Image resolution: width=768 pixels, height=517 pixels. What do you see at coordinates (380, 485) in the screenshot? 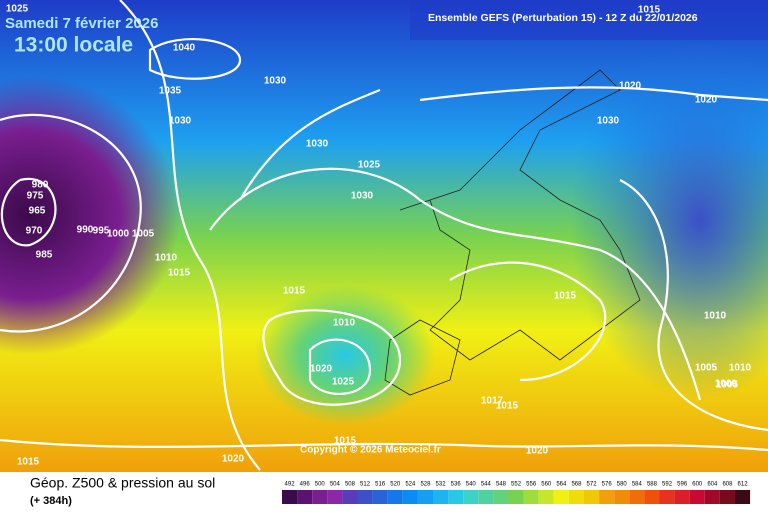
I see `legend-label: 516` at bounding box center [380, 485].